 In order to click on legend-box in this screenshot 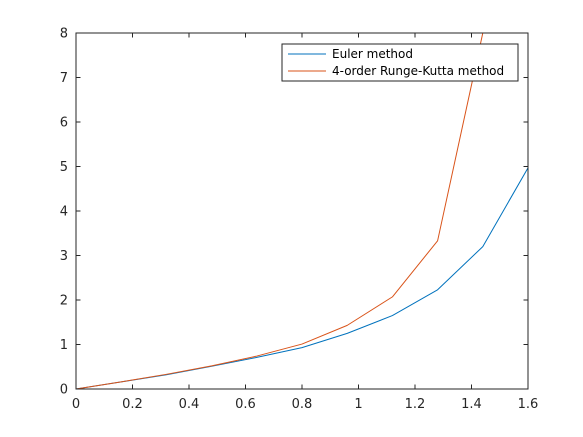, I will do `click(400, 62)`.